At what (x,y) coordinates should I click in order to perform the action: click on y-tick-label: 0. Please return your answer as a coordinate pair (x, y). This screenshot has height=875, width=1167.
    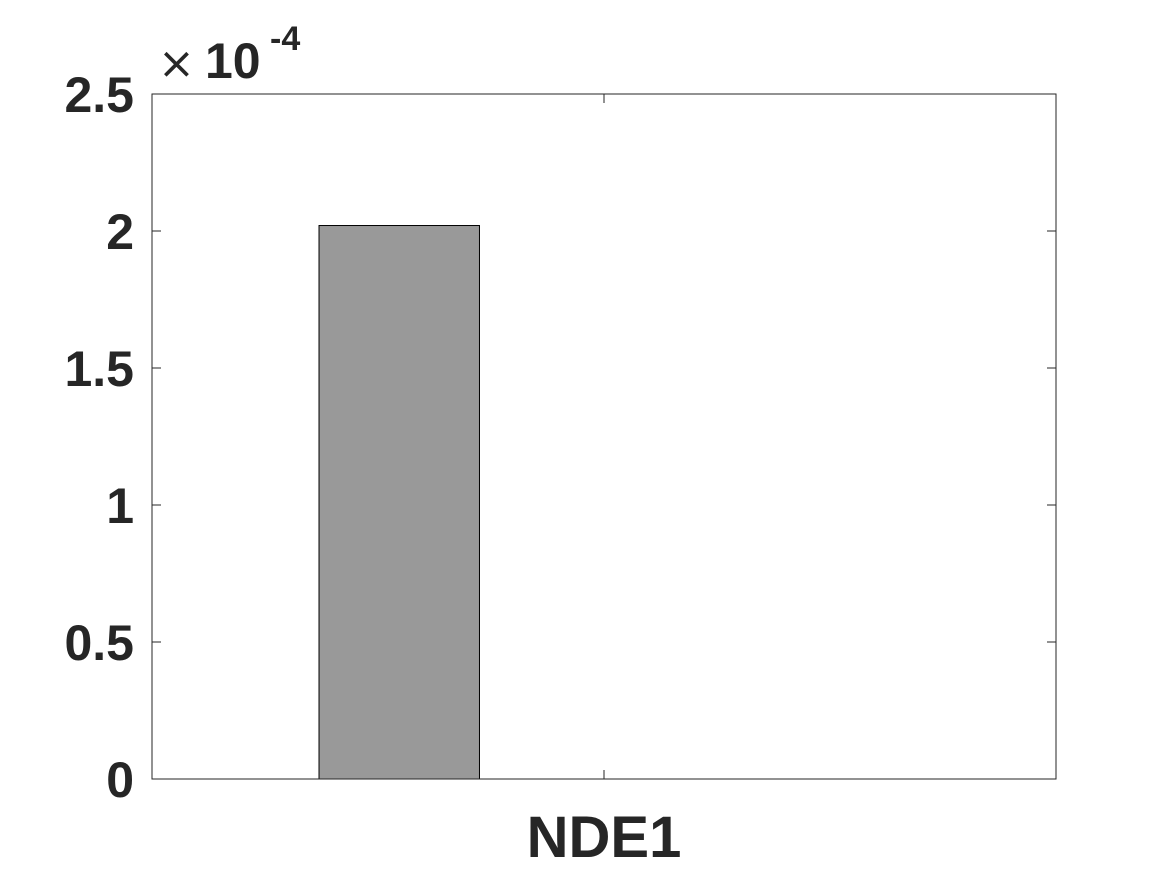
    Looking at the image, I should click on (120, 780).